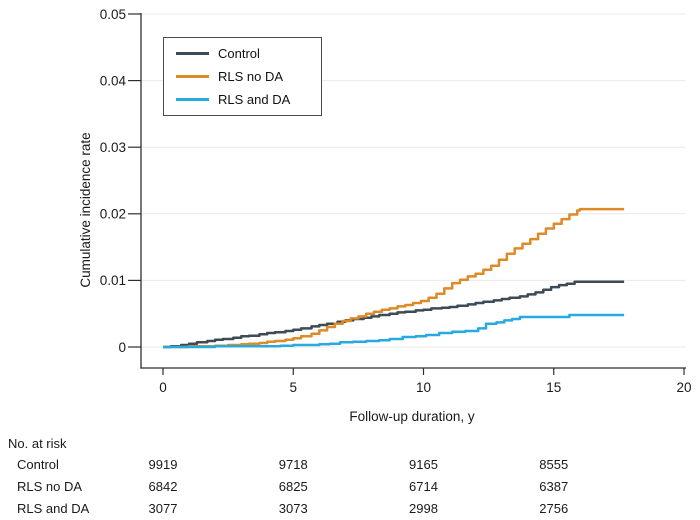 The width and height of the screenshot is (700, 520). I want to click on y-tick-label: 0, so click(122, 347).